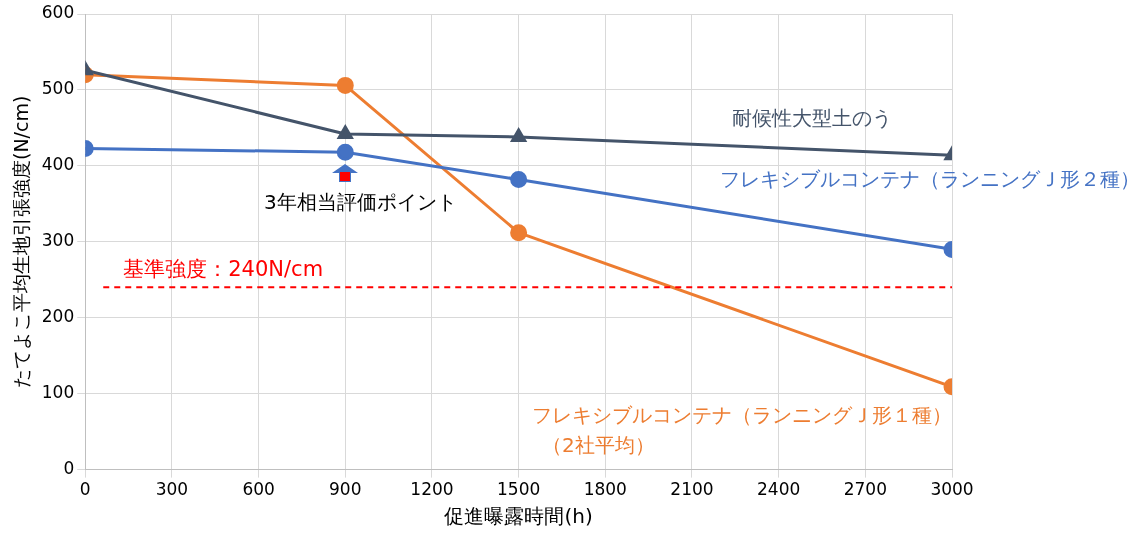 The image size is (1148, 538). What do you see at coordinates (360, 202) in the screenshot?
I see `annotation: 3年相当評価ポイント` at bounding box center [360, 202].